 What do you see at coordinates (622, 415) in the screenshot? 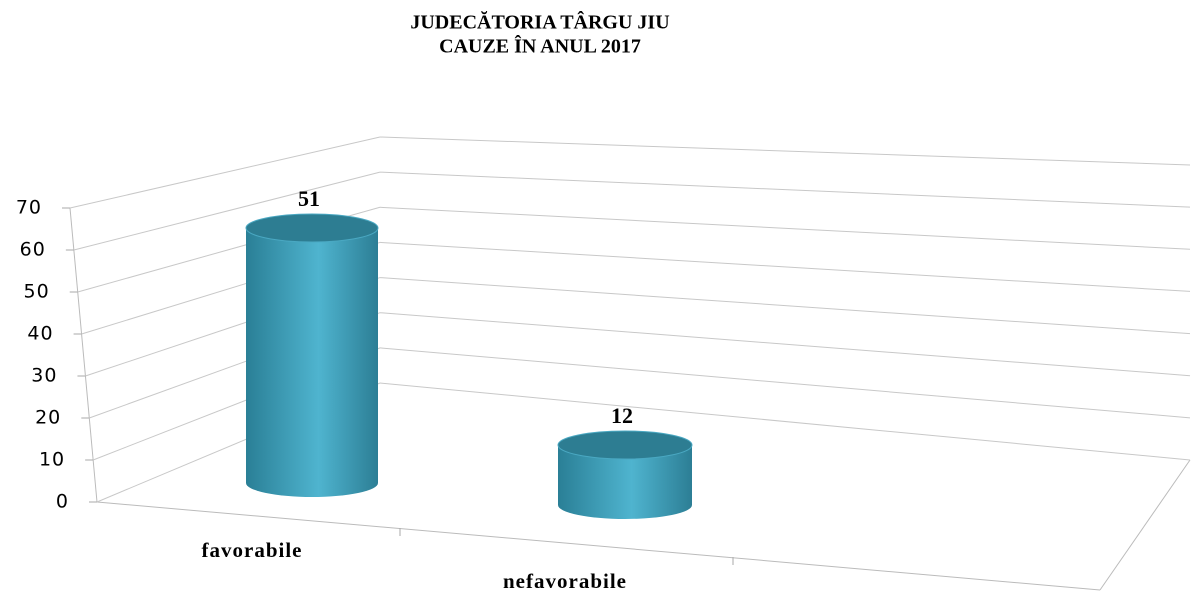
I see `value-label: 12` at bounding box center [622, 415].